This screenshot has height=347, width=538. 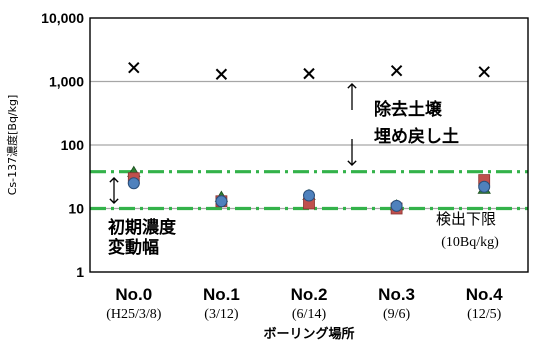 What do you see at coordinates (397, 314) in the screenshot?
I see `x-tick-sublabel: (9/6)` at bounding box center [397, 314].